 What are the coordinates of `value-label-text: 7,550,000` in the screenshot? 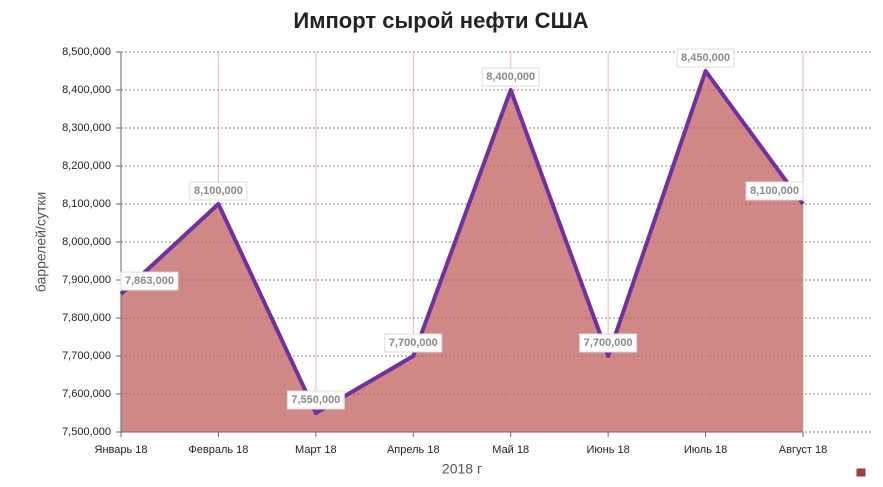 It's located at (315, 400).